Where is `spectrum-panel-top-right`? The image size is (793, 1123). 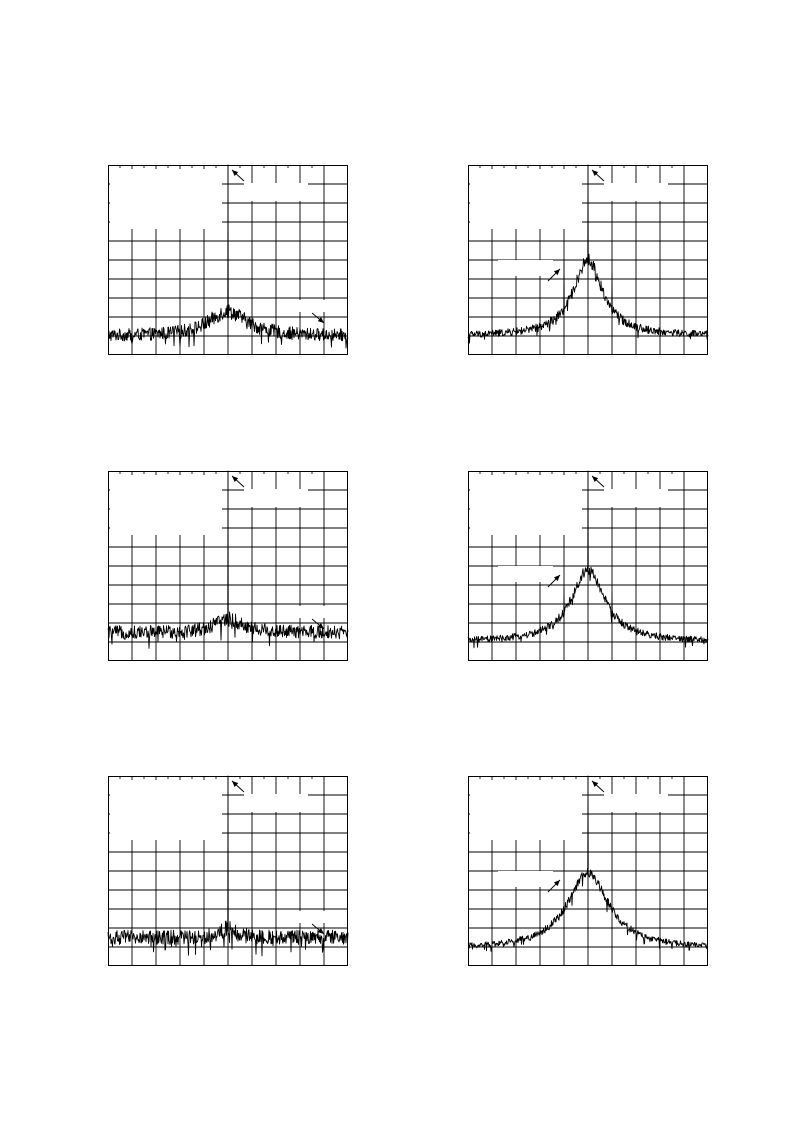
spectrum-panel-top-right is located at coordinates (588, 259).